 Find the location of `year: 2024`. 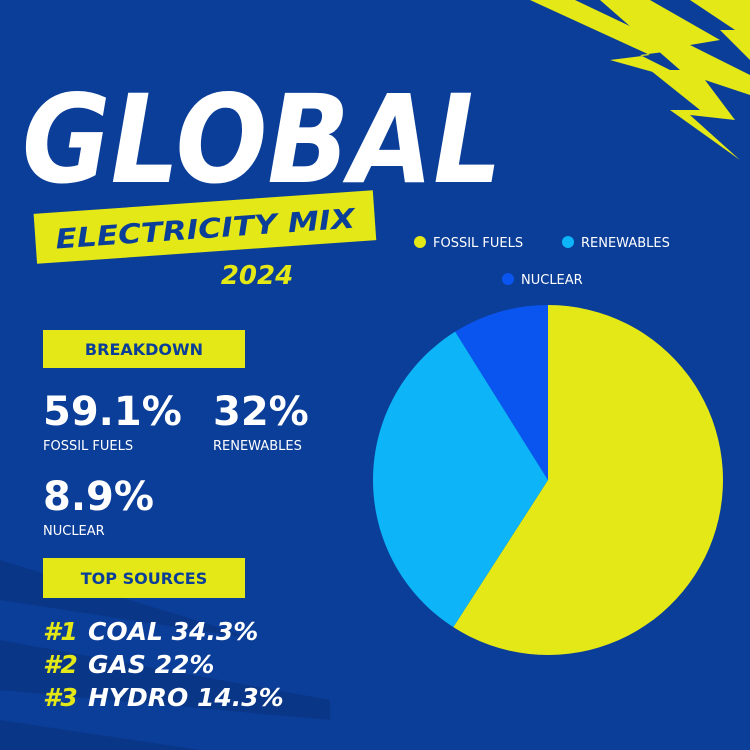

year: 2024 is located at coordinates (257, 276).